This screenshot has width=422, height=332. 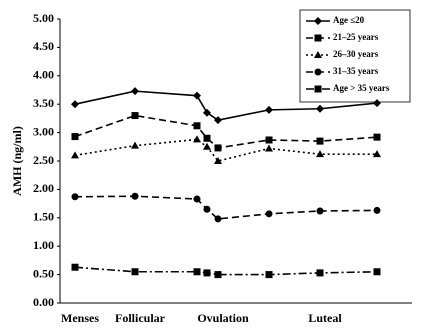 I want to click on y-tick-label: 4.50, so click(x=43, y=46).